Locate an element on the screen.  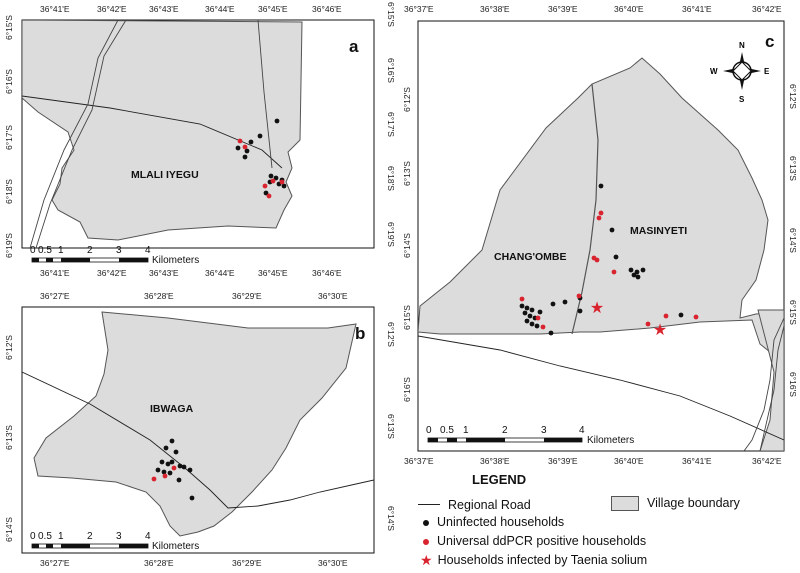
panel-letter-a: a is located at coordinates (354, 46).